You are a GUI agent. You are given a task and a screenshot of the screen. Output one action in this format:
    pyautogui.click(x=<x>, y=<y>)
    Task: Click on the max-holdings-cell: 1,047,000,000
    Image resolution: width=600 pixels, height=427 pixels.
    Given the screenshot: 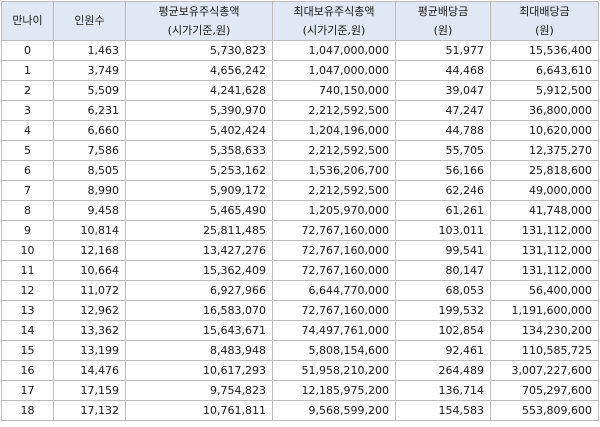 What is the action you would take?
    pyautogui.click(x=334, y=50)
    